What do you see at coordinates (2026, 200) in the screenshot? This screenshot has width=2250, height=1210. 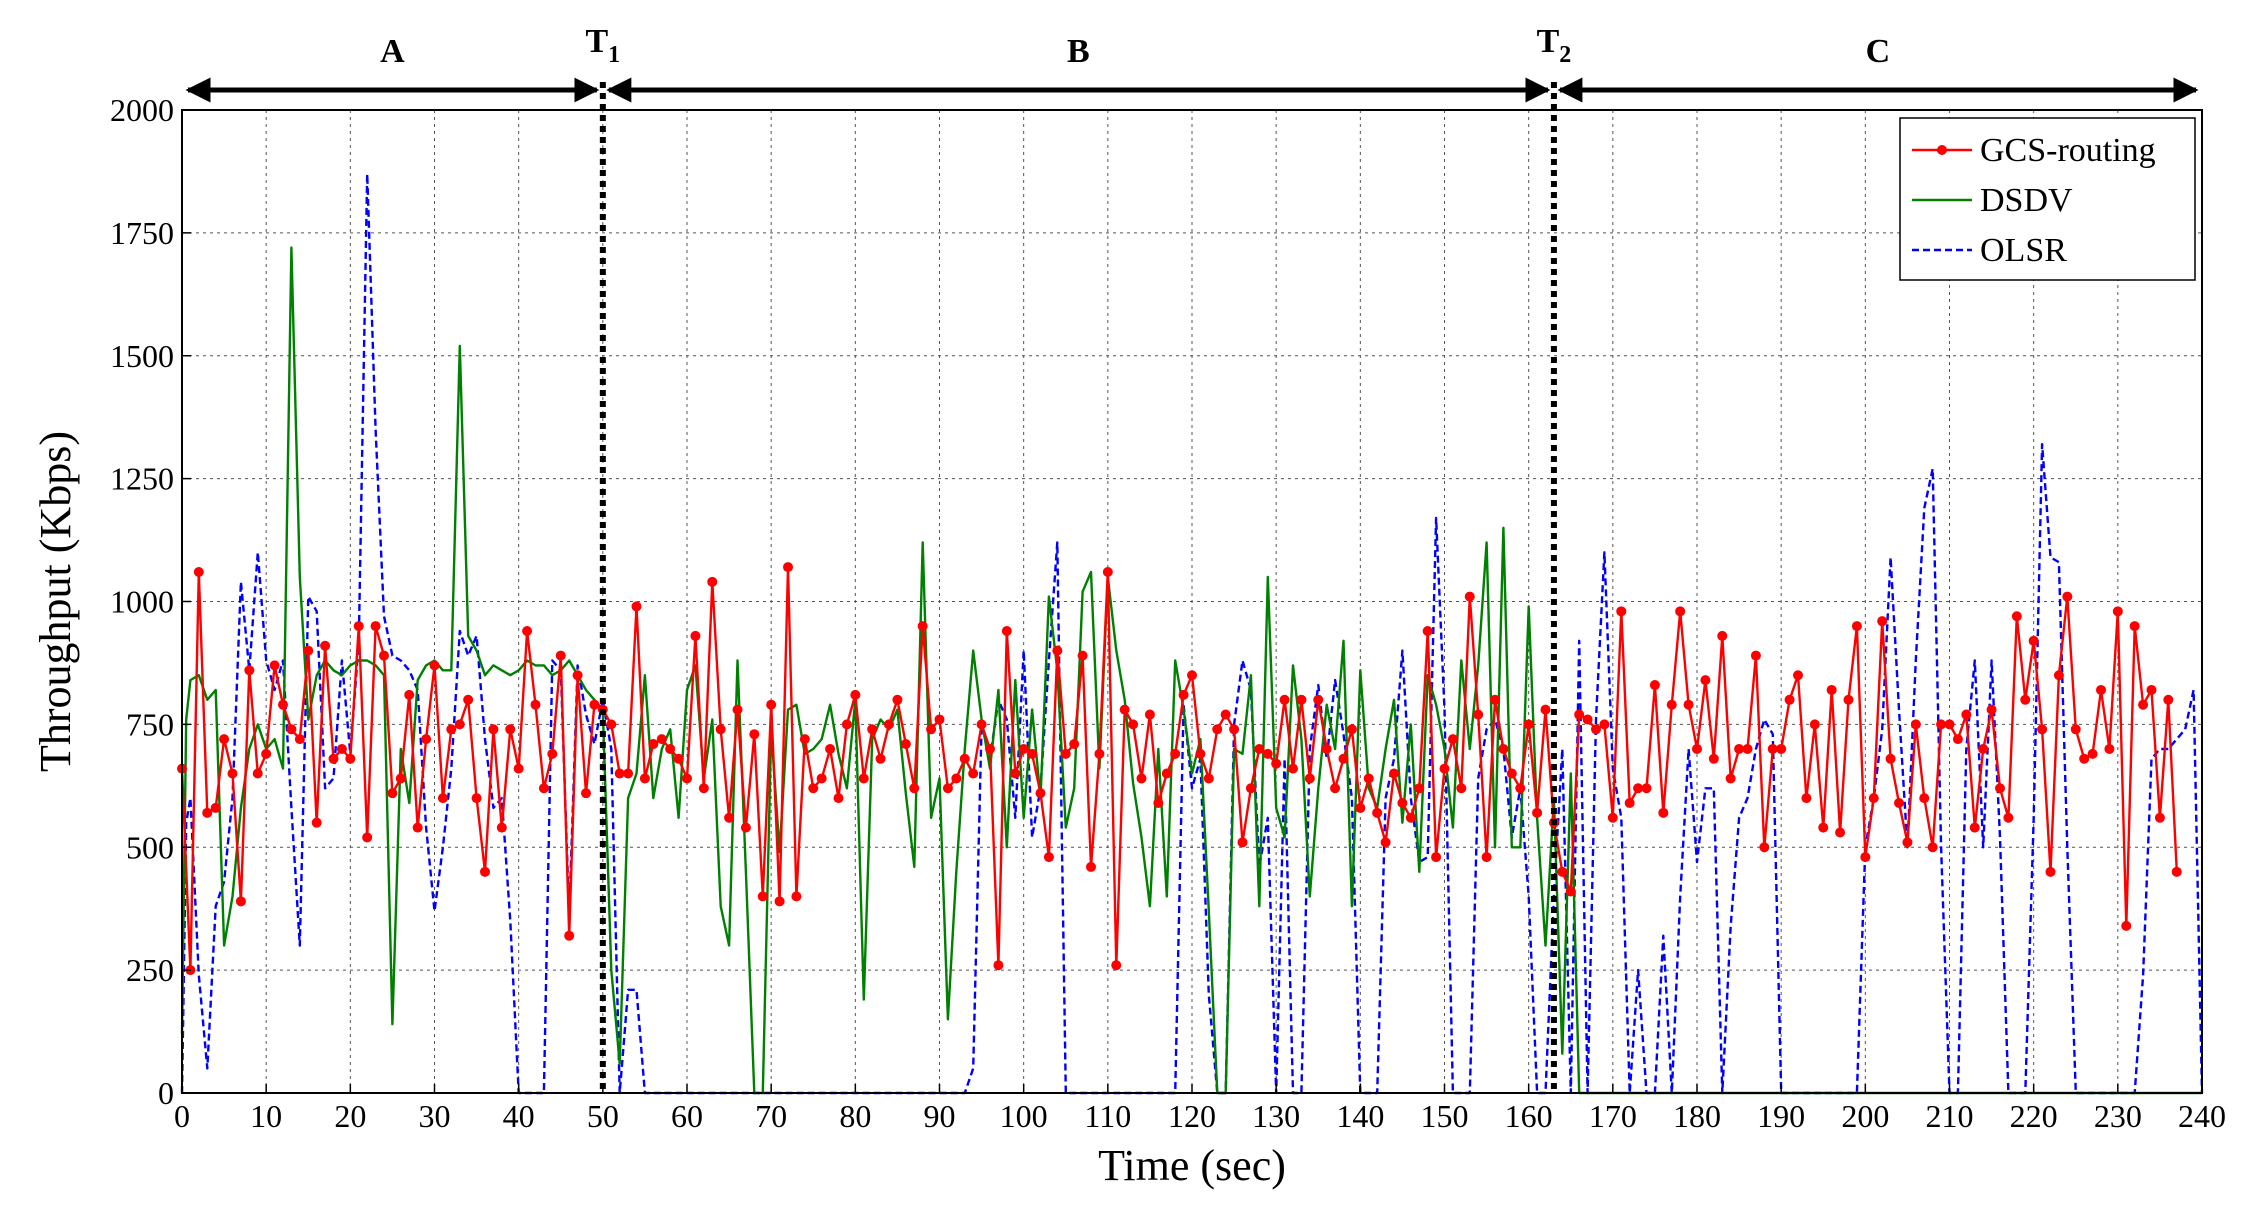 I see `legend-label-dsdv: DSDV` at bounding box center [2026, 200].